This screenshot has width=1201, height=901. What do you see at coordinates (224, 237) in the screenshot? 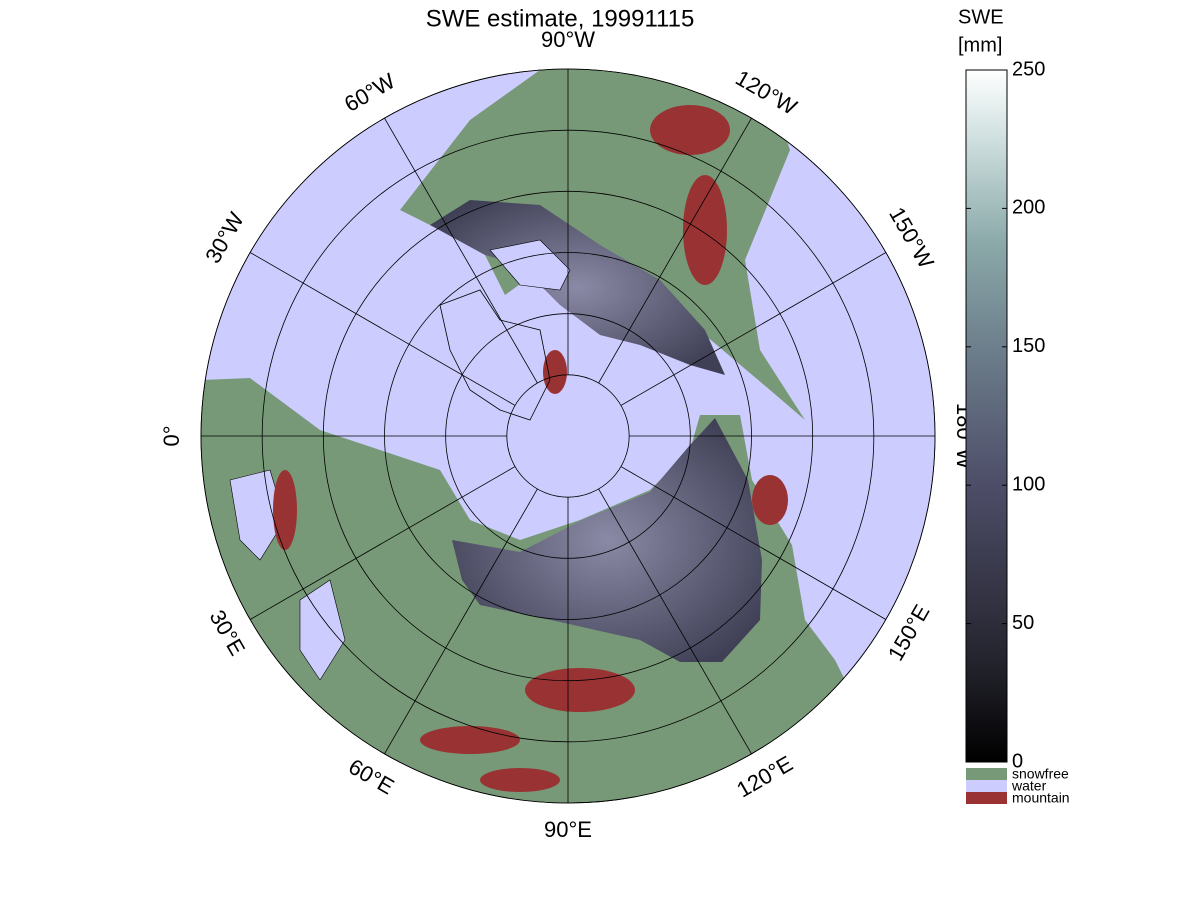
I see `longitude-label: 30°W` at bounding box center [224, 237].